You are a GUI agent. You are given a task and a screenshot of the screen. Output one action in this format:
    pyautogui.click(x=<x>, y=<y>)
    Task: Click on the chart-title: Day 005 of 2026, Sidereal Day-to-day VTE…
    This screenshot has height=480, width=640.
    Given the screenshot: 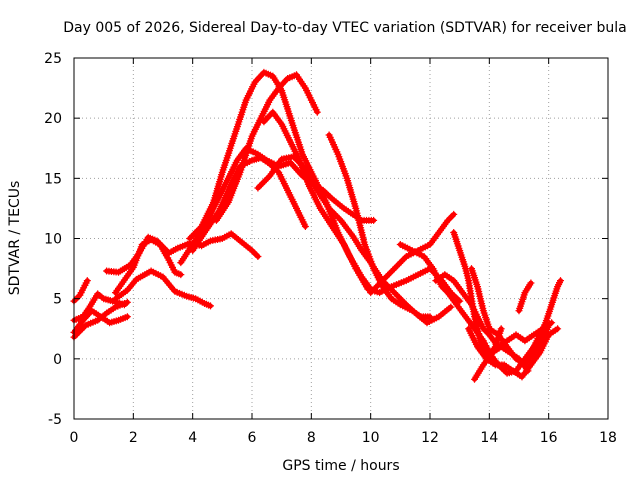 What is the action you would take?
    pyautogui.click(x=344, y=28)
    